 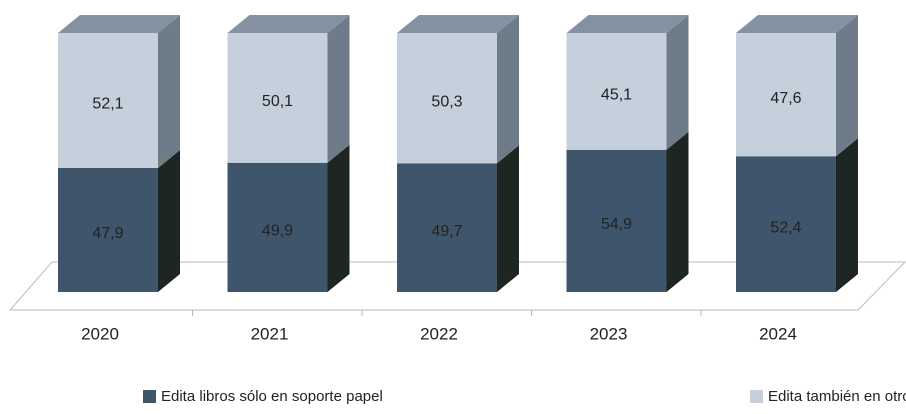 What do you see at coordinates (107, 233) in the screenshot?
I see `value-label: 47,9` at bounding box center [107, 233].